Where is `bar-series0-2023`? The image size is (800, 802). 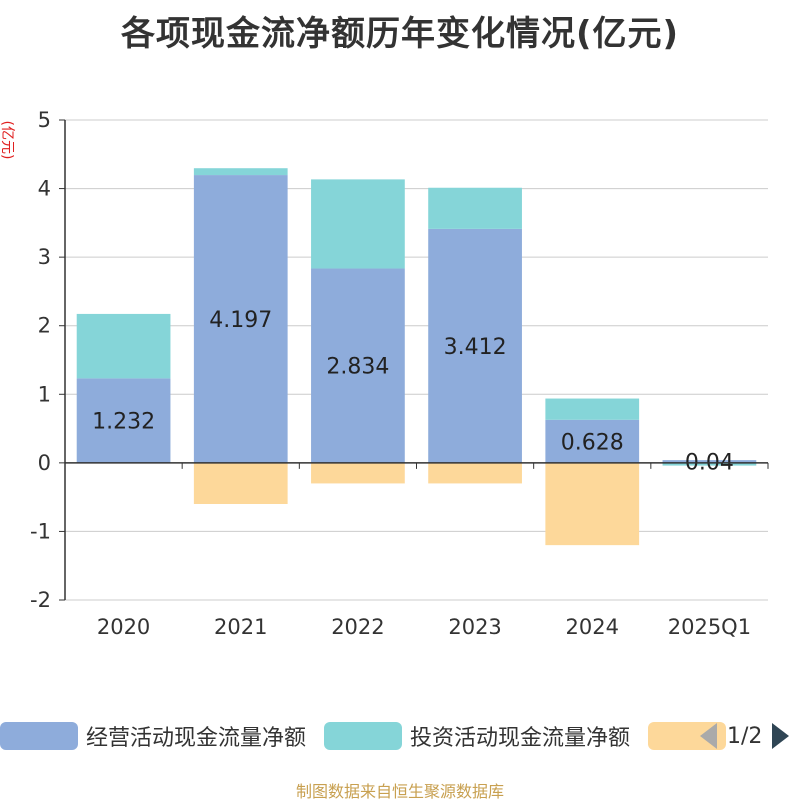 bar-series0-2023 is located at coordinates (475, 345).